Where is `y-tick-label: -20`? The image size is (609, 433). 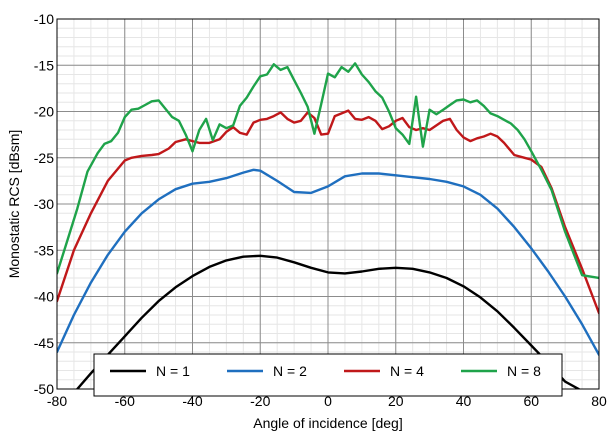 y-tick-label: -20 is located at coordinates (44, 112).